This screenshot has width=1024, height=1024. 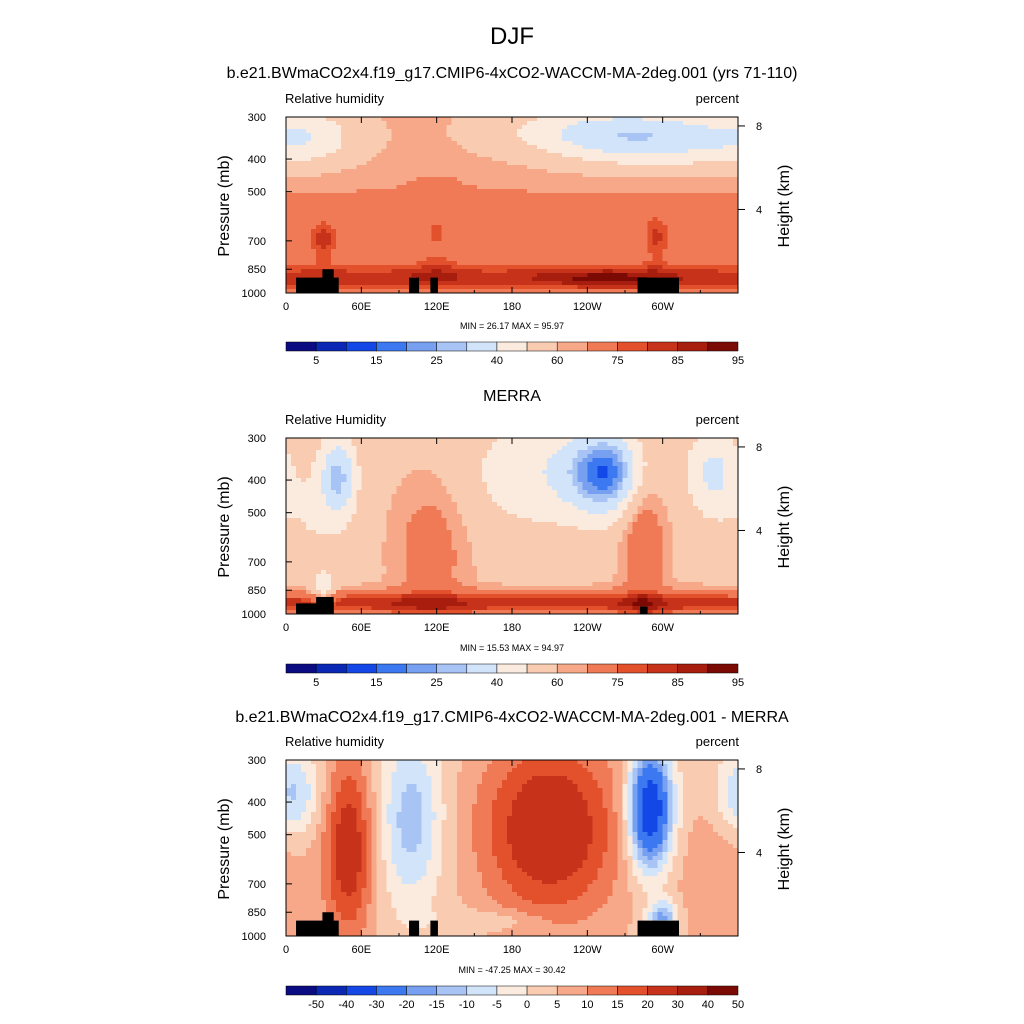 I want to click on x-tick-label: 60E, so click(x=362, y=307).